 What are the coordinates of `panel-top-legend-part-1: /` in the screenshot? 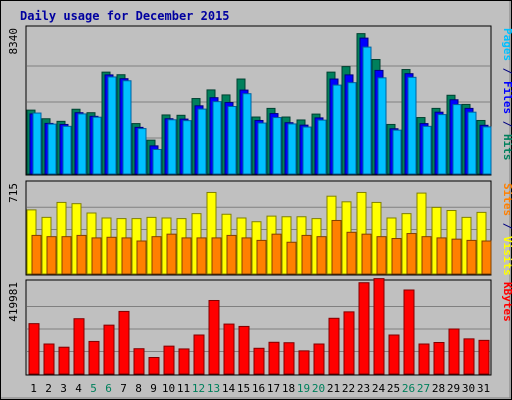 It's located at (506, 71).